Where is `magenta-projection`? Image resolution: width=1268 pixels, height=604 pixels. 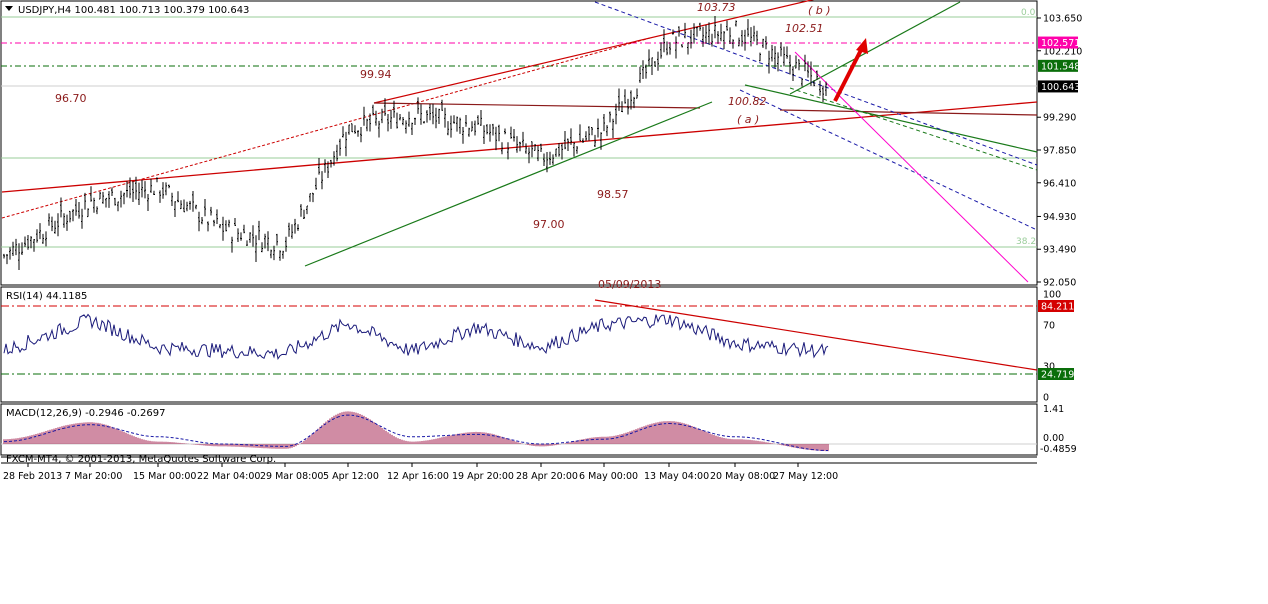
magenta-projection is located at coordinates (911, 167).